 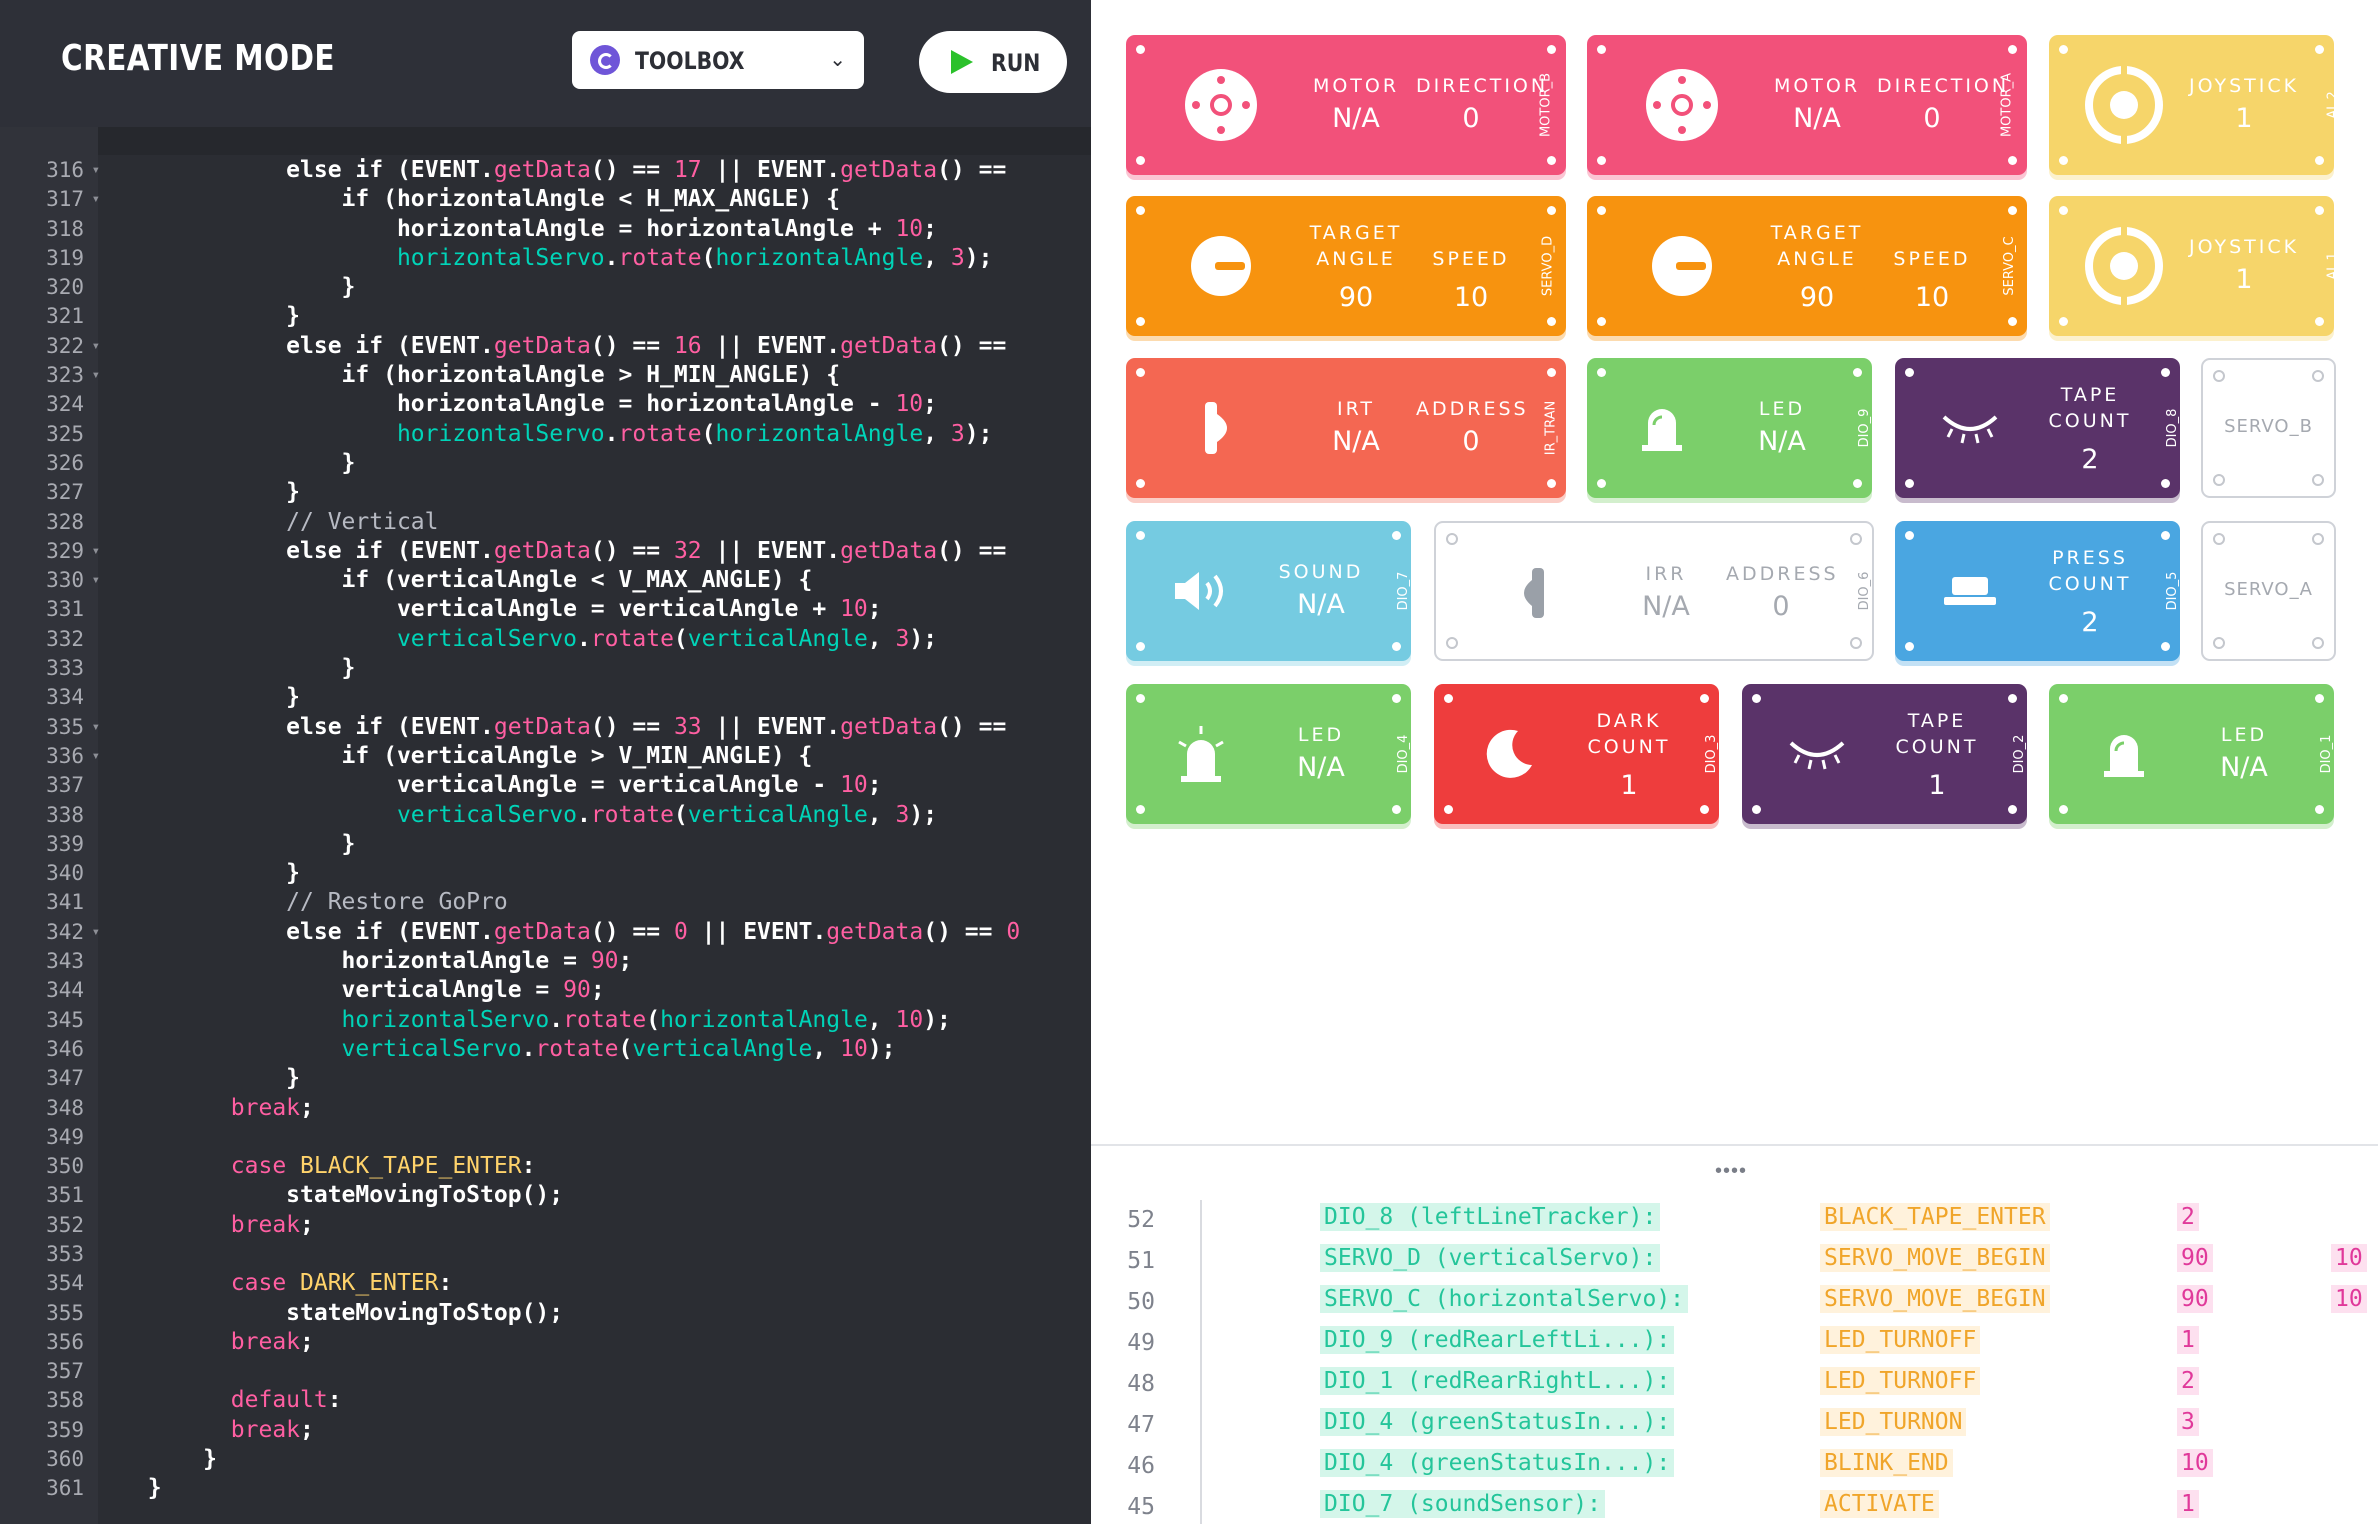 I want to click on block-motor-b: MOTOR N/A DIRECTION 0 MOTOR_B, so click(x=1346, y=105).